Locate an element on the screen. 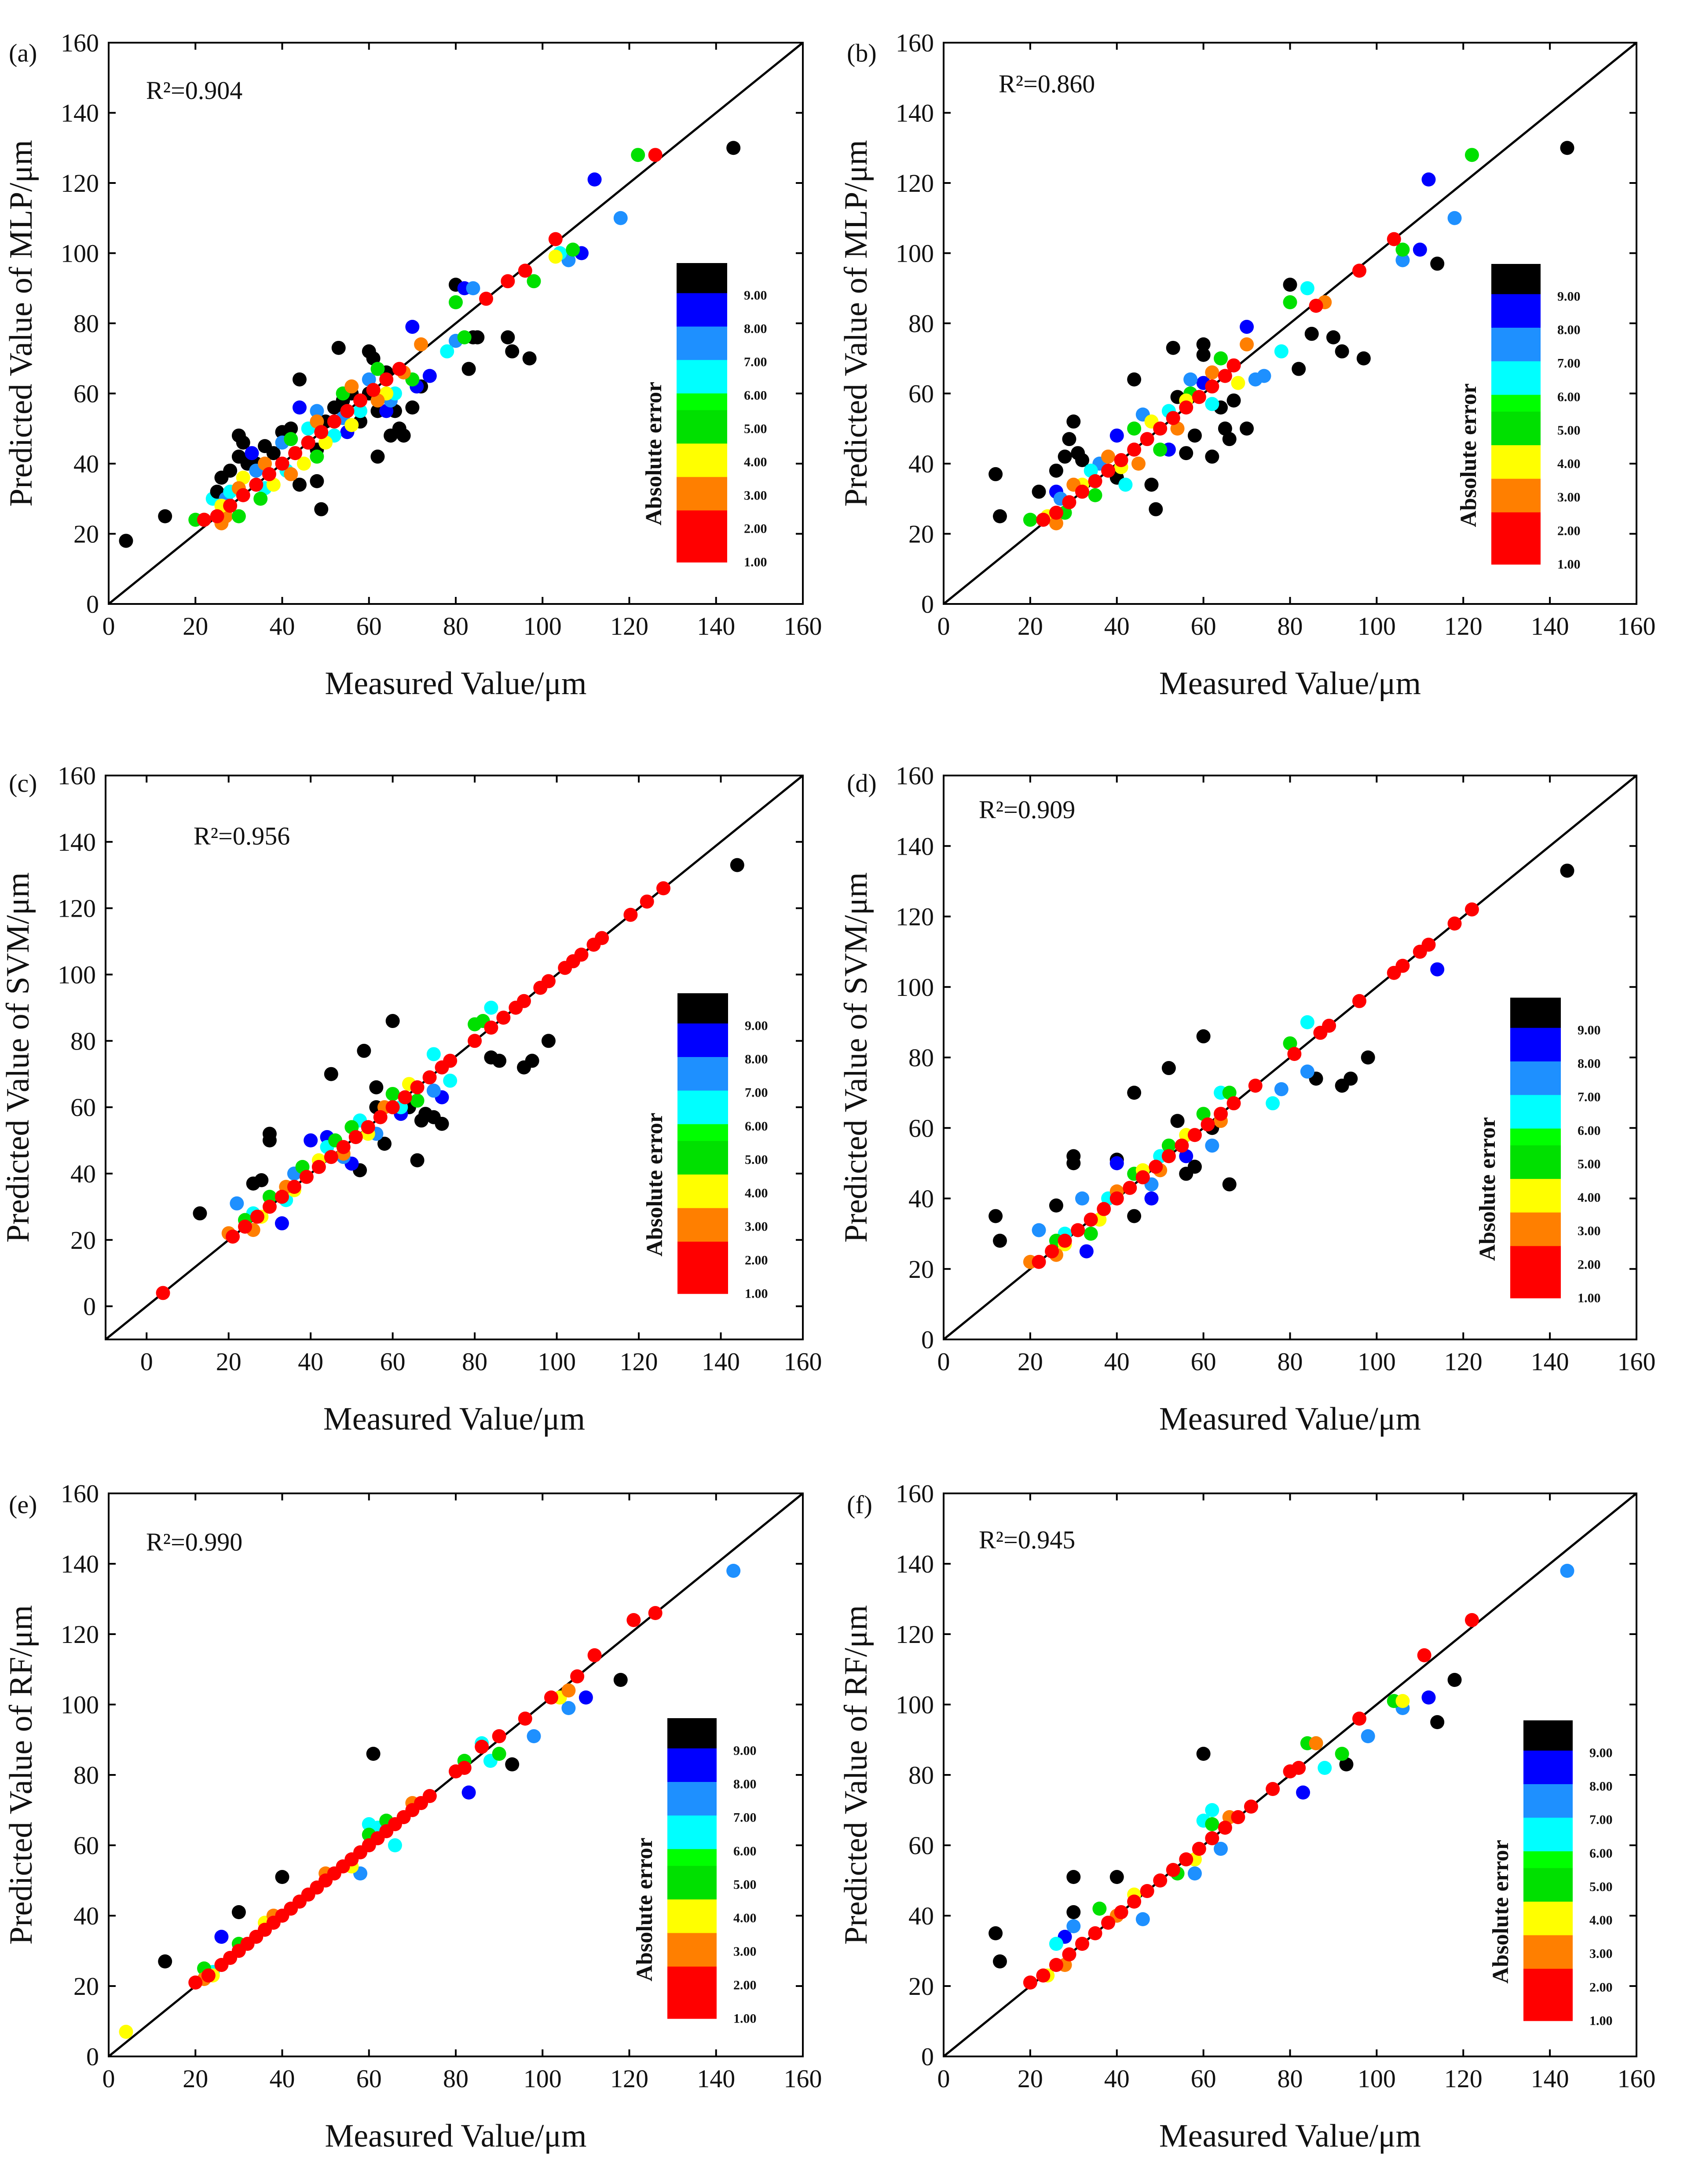  y-tick-label: 160 is located at coordinates (915, 775).